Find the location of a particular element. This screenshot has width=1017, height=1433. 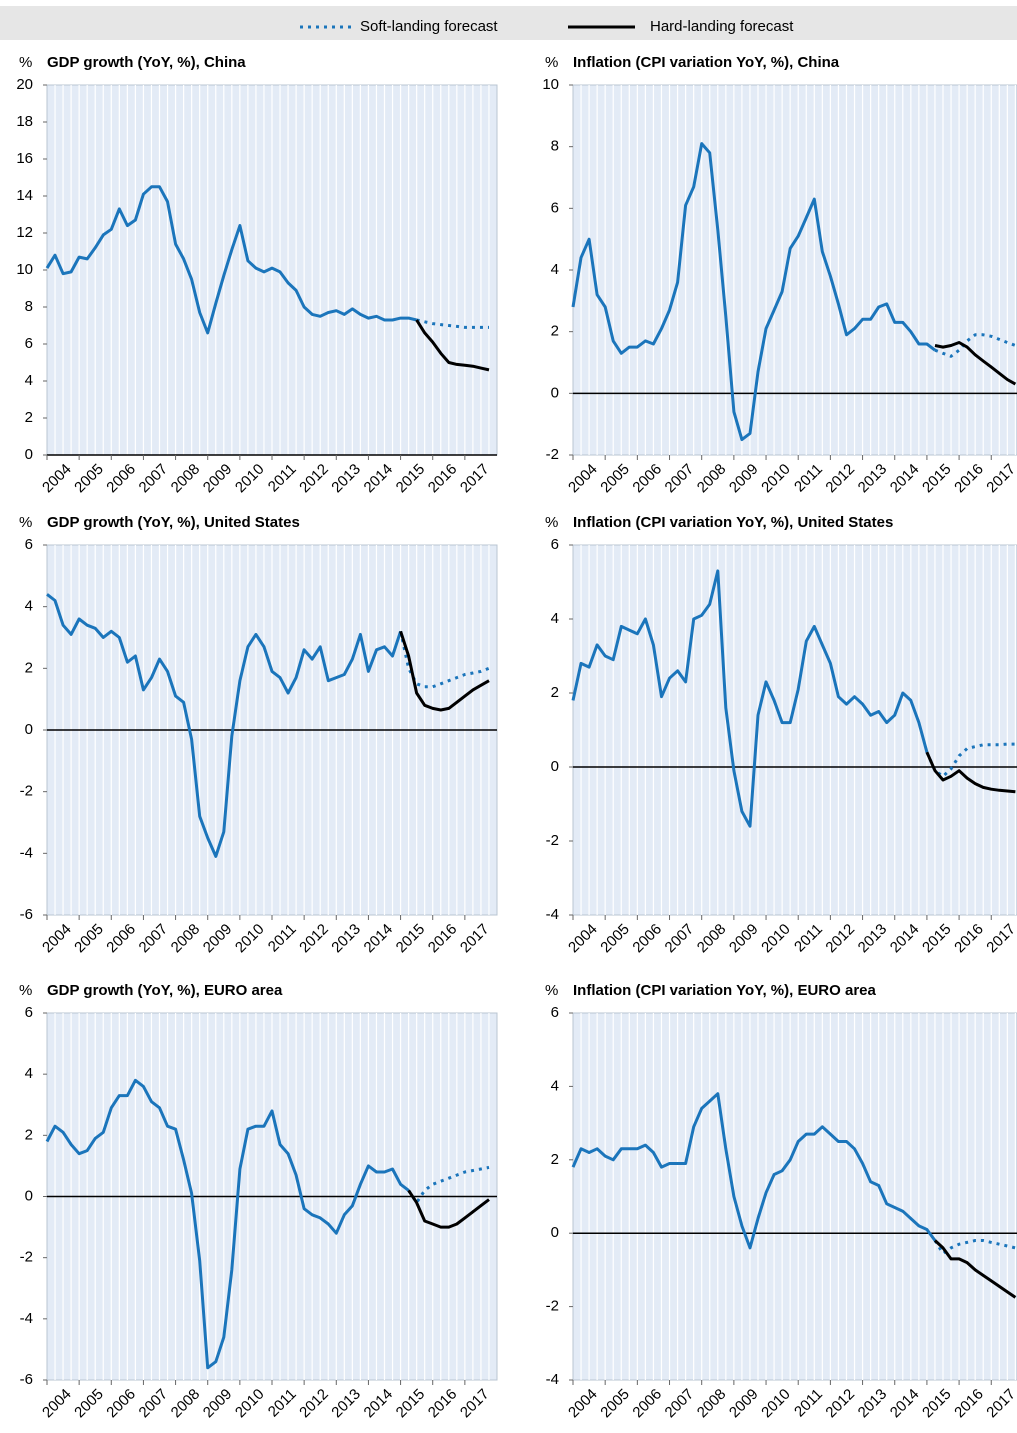

y-tick-label: 12 is located at coordinates (24, 232).